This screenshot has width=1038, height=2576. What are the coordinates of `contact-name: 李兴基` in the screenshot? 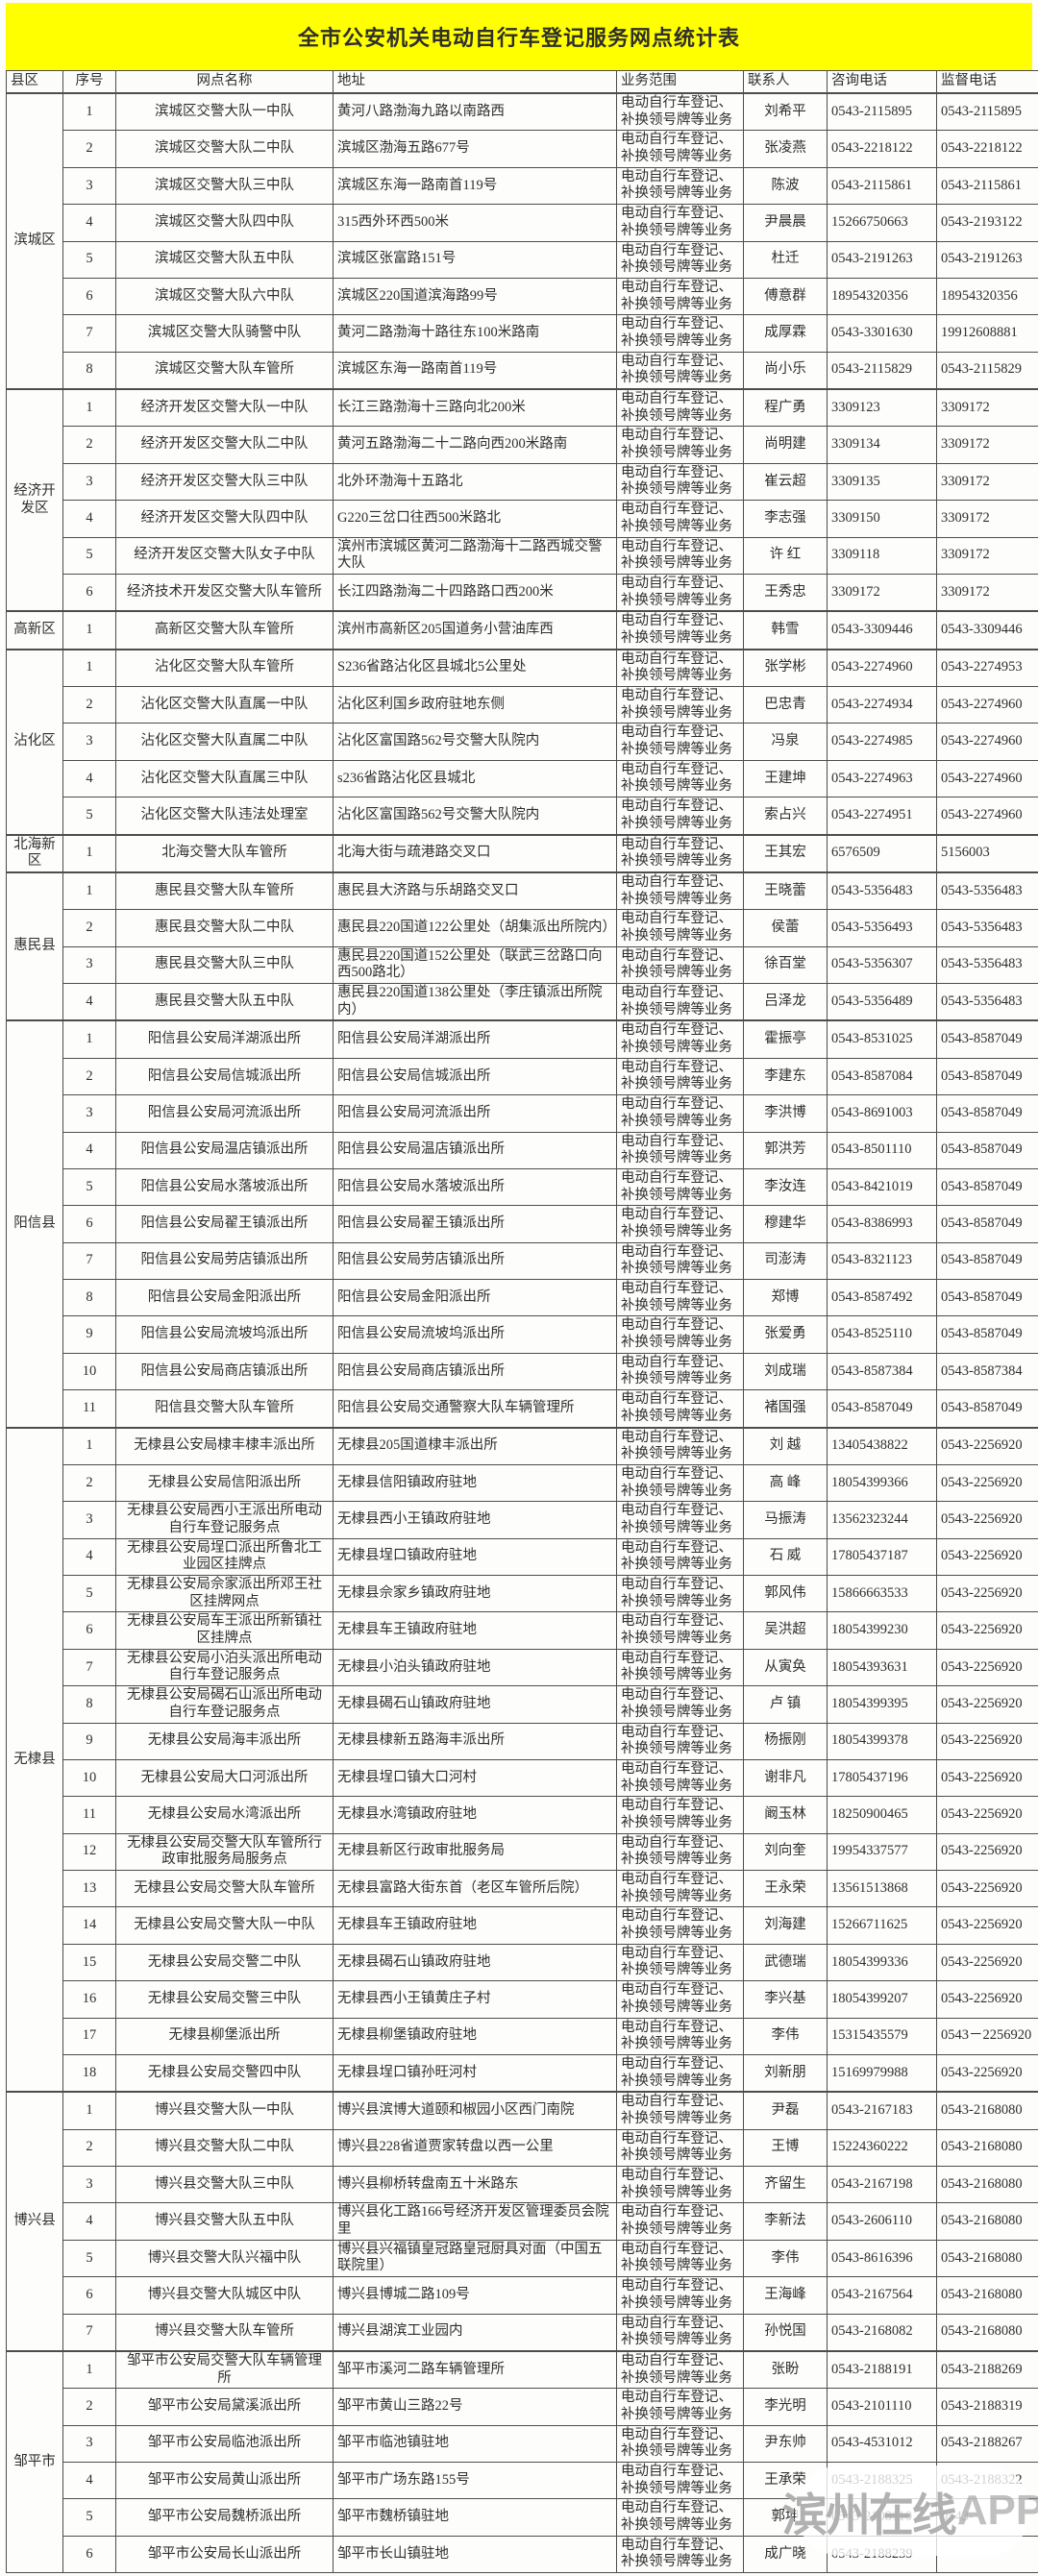 It's located at (785, 1999).